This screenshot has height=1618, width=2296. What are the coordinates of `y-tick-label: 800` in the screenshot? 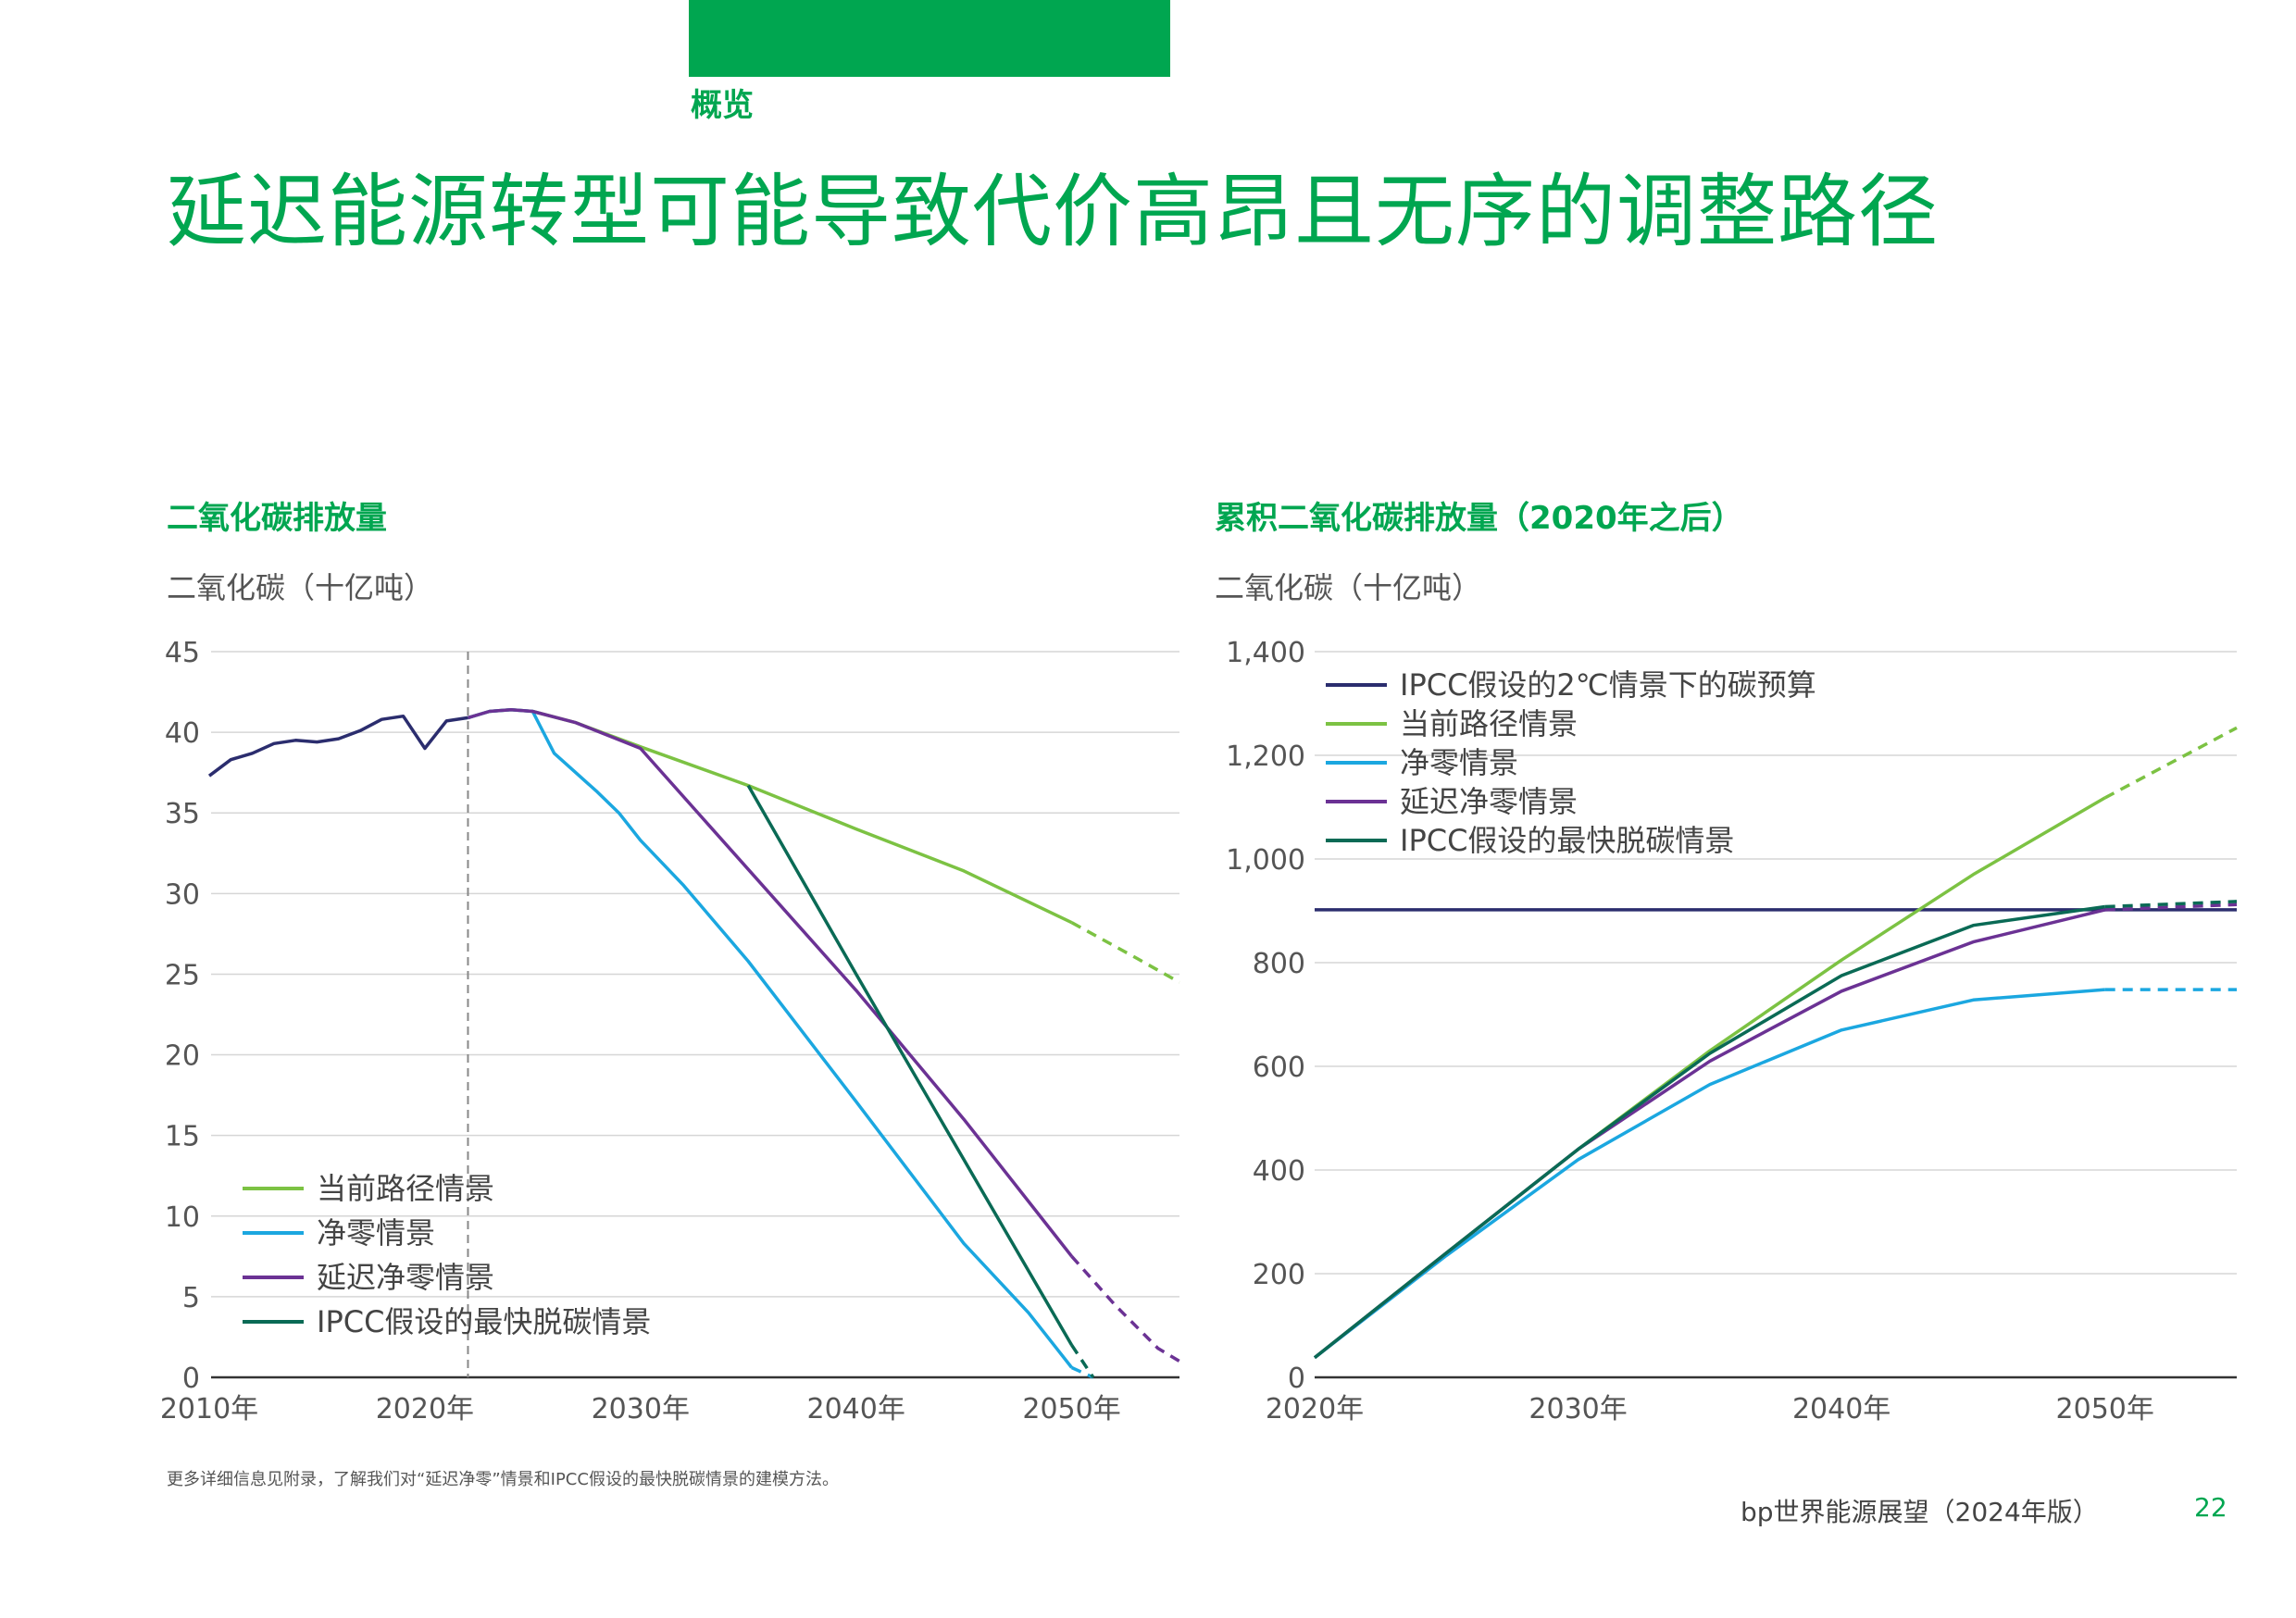 It's located at (1279, 964).